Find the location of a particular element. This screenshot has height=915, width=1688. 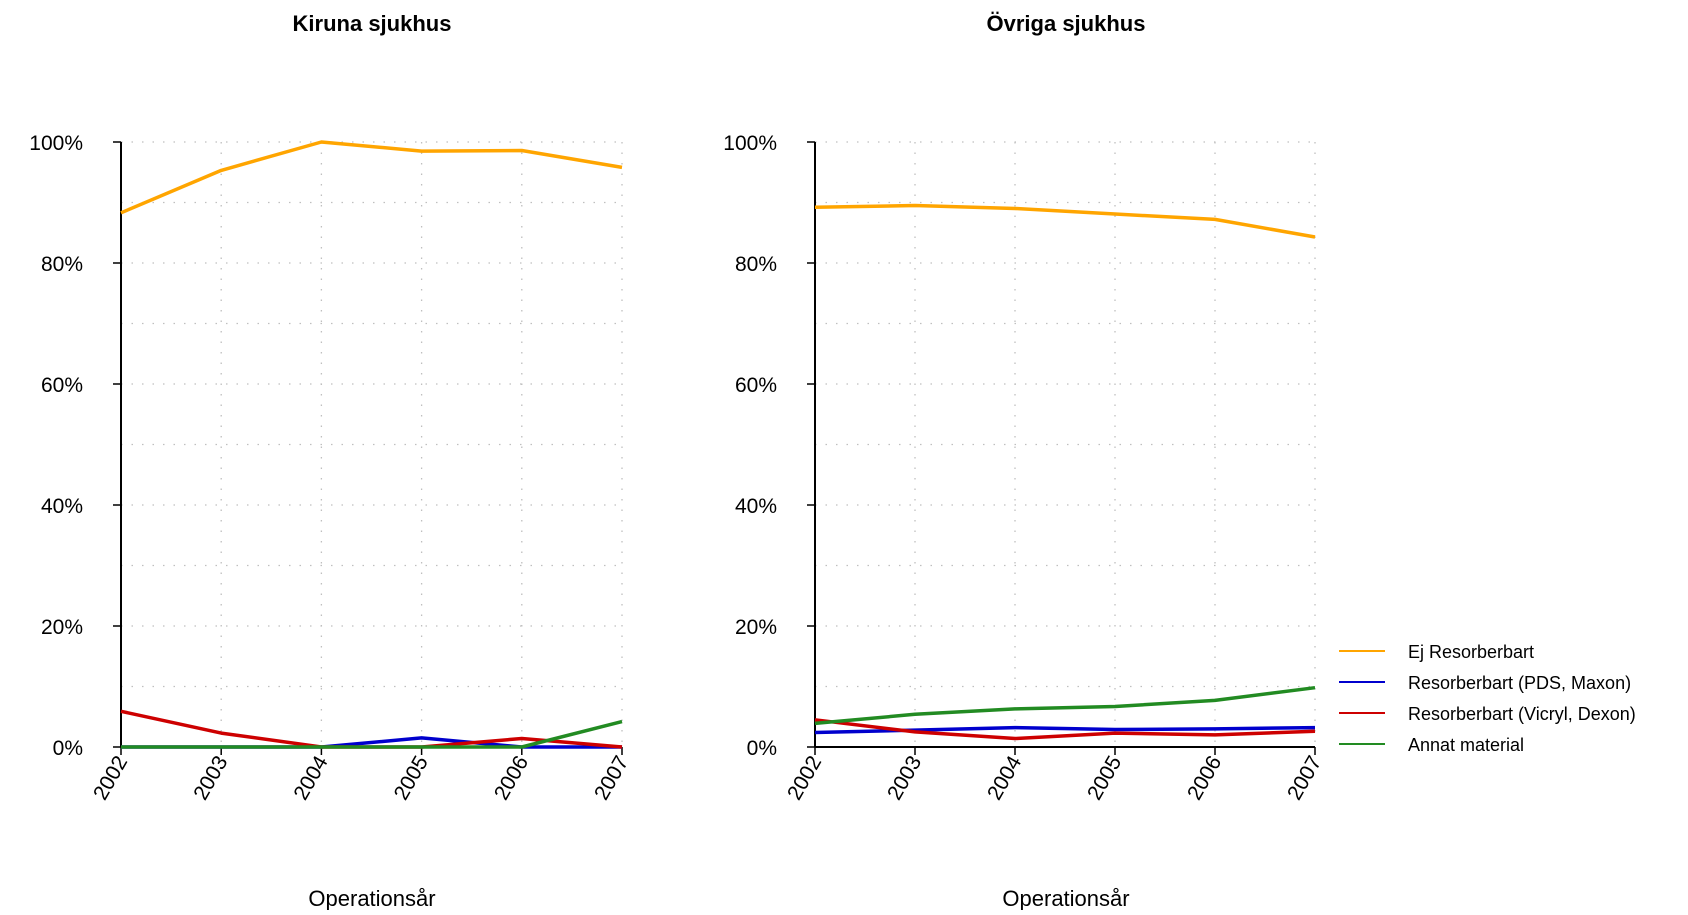

legend-label: Annat material is located at coordinates (1466, 745).